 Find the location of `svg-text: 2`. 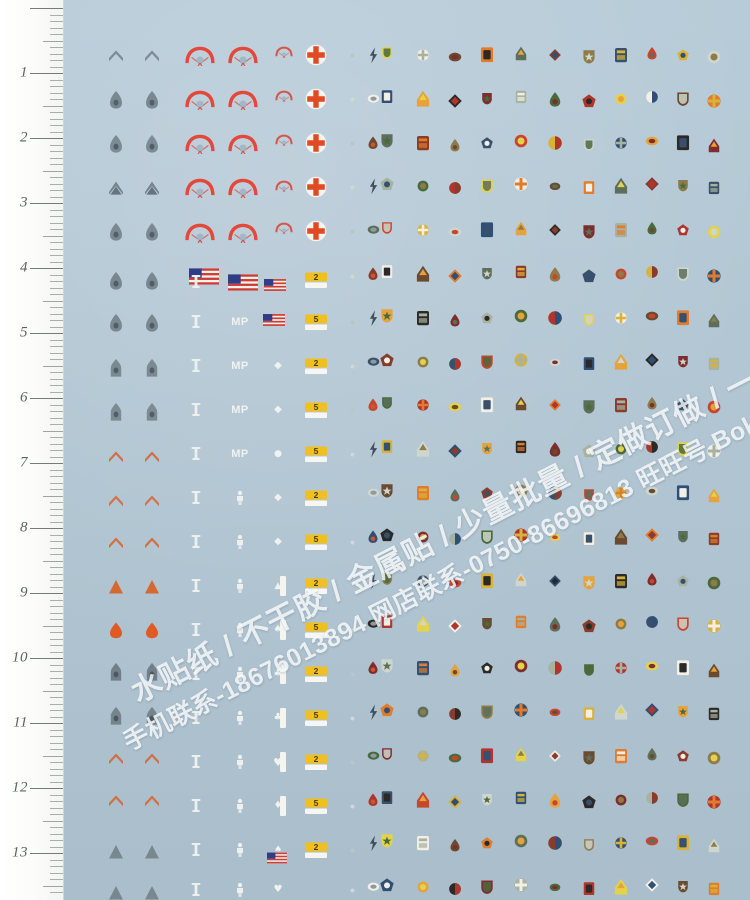

svg-text: 2 is located at coordinates (316, 671).